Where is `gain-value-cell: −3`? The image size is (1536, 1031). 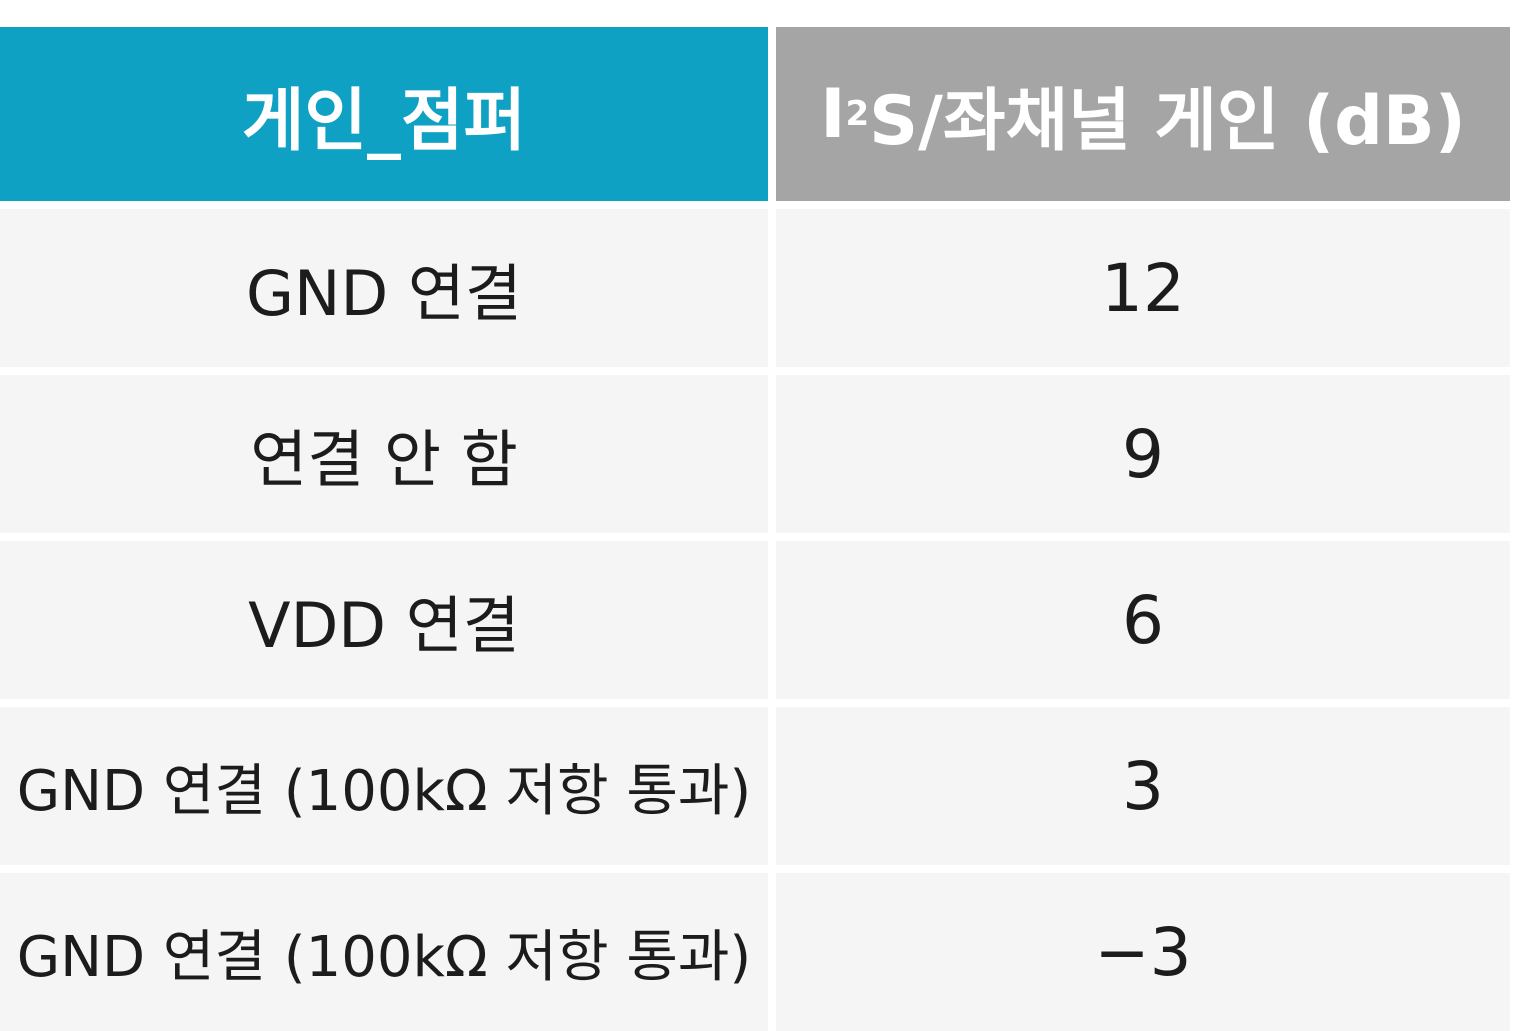
gain-value-cell: −3 is located at coordinates (1143, 952).